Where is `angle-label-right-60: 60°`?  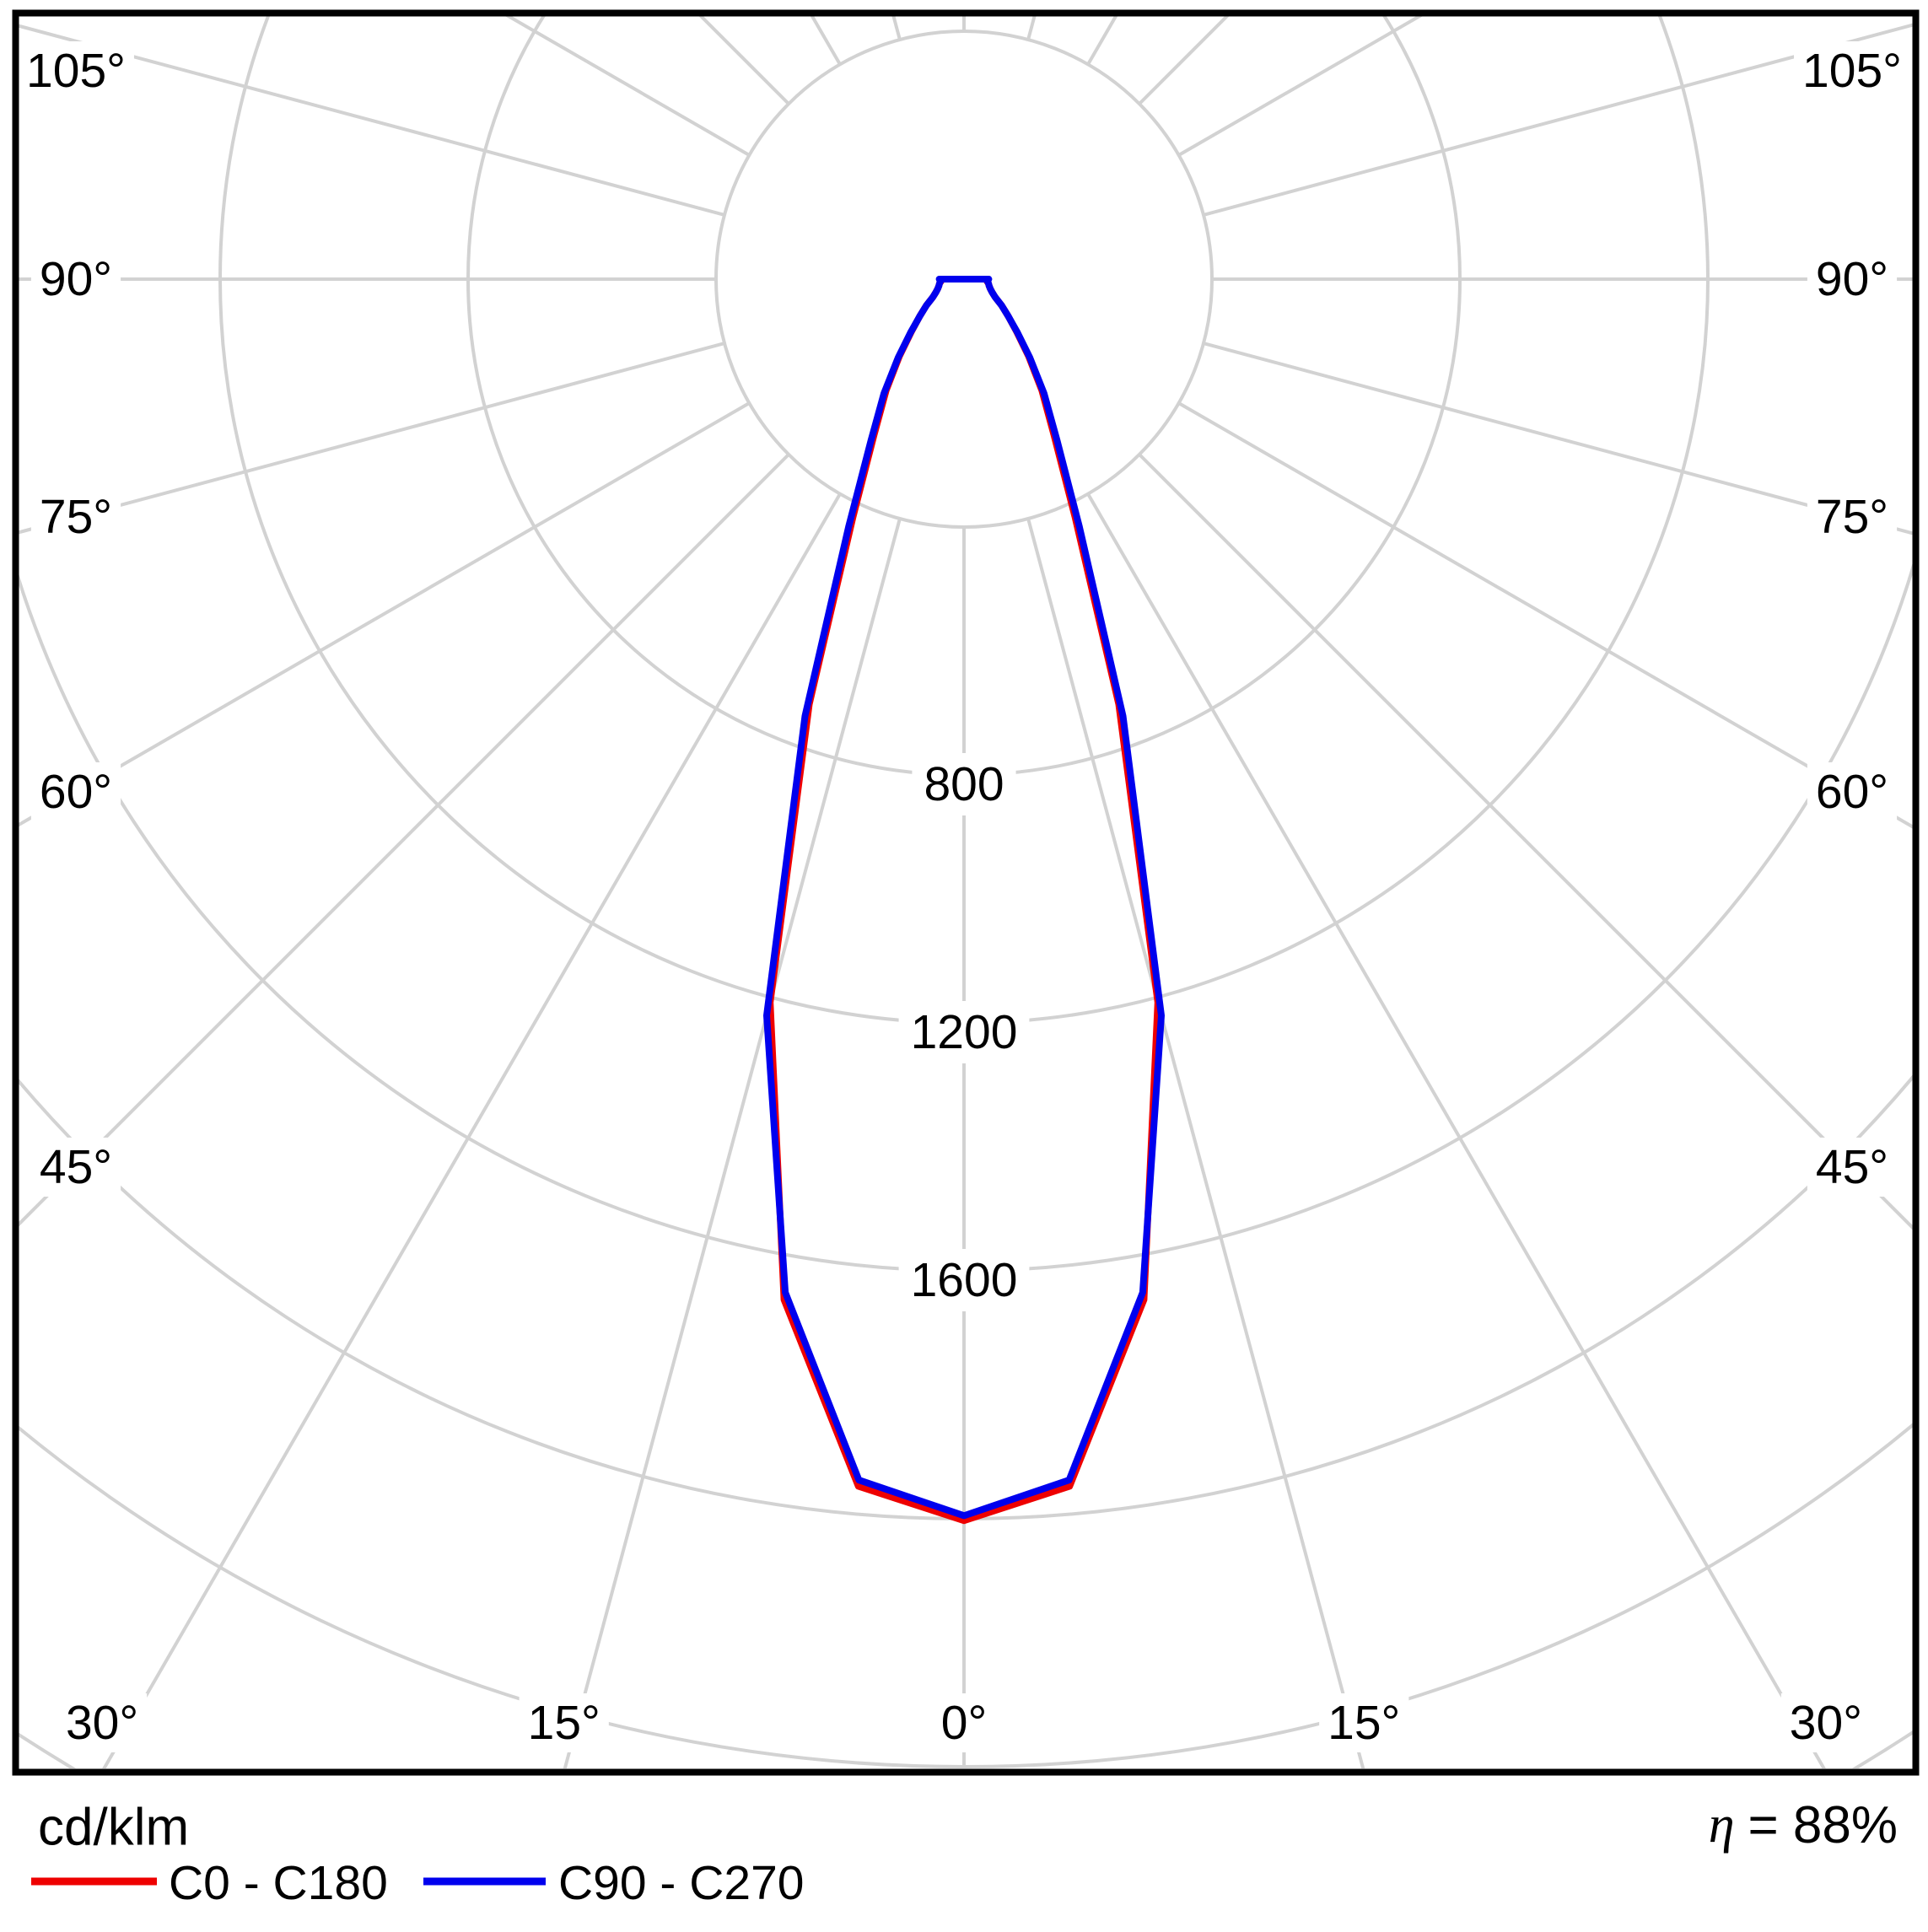 angle-label-right-60: 60° is located at coordinates (1852, 792).